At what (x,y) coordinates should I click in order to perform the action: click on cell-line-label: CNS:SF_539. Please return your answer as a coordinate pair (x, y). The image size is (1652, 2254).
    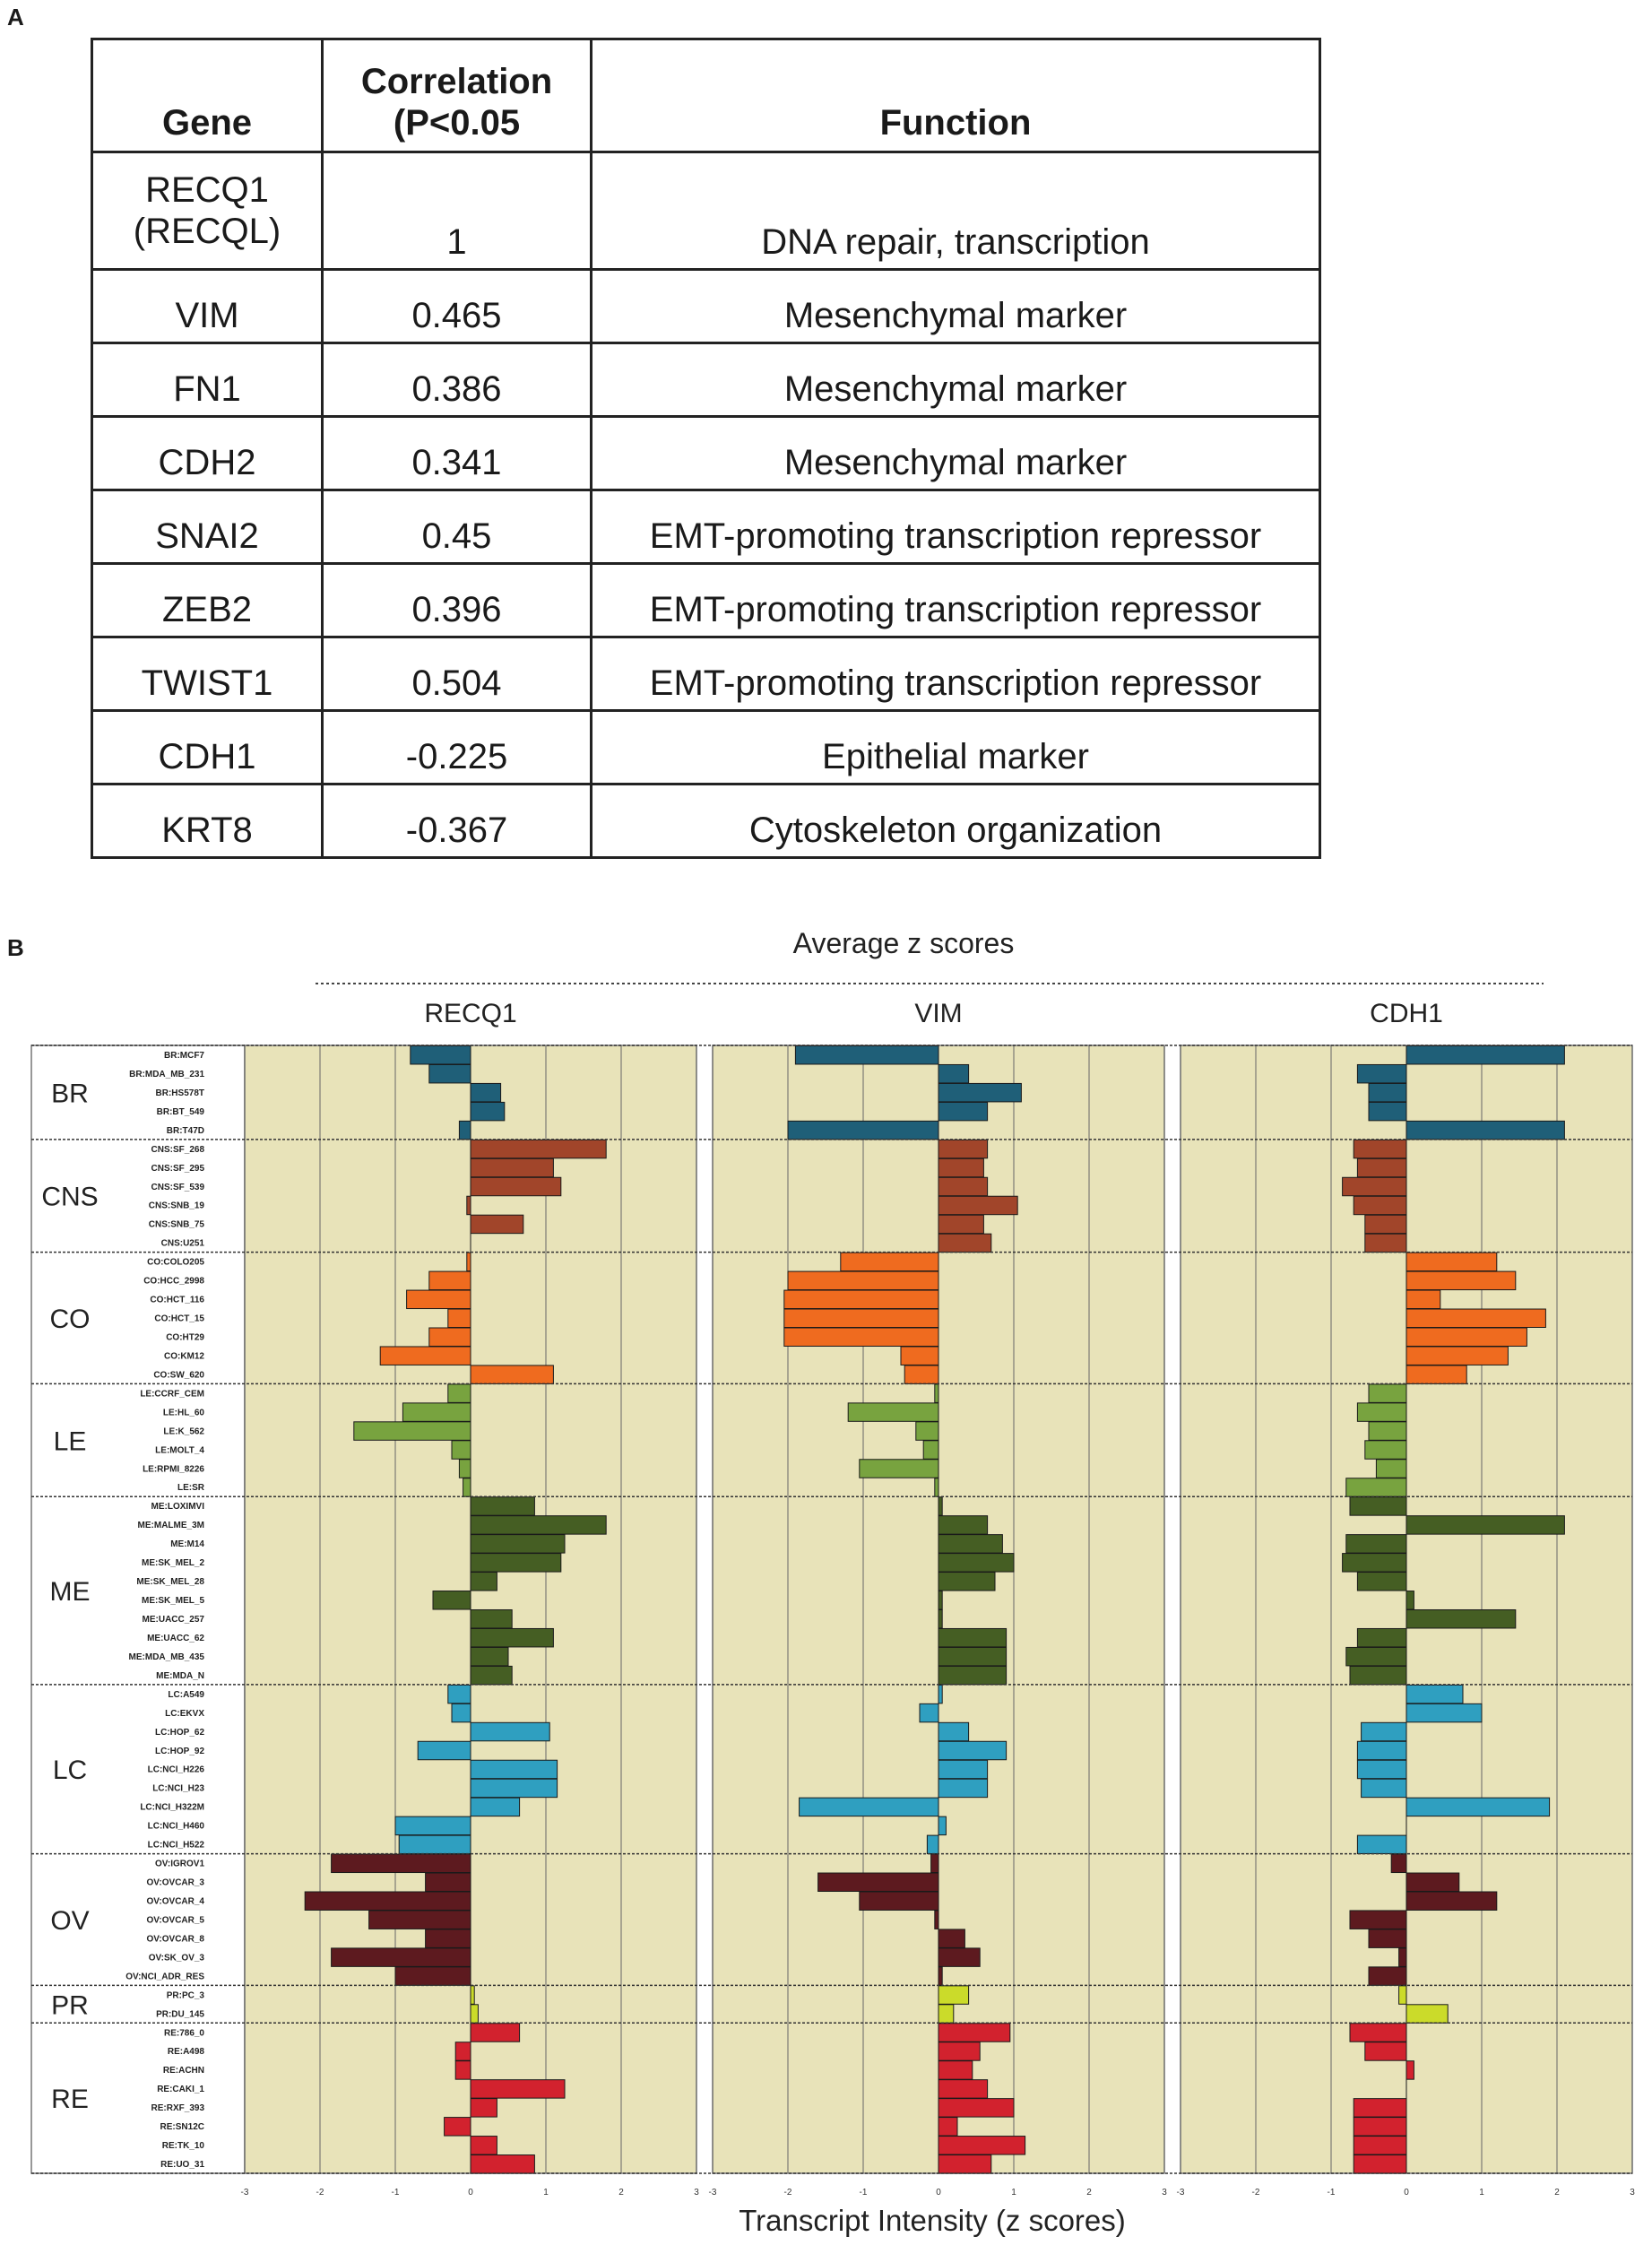
    Looking at the image, I should click on (178, 1187).